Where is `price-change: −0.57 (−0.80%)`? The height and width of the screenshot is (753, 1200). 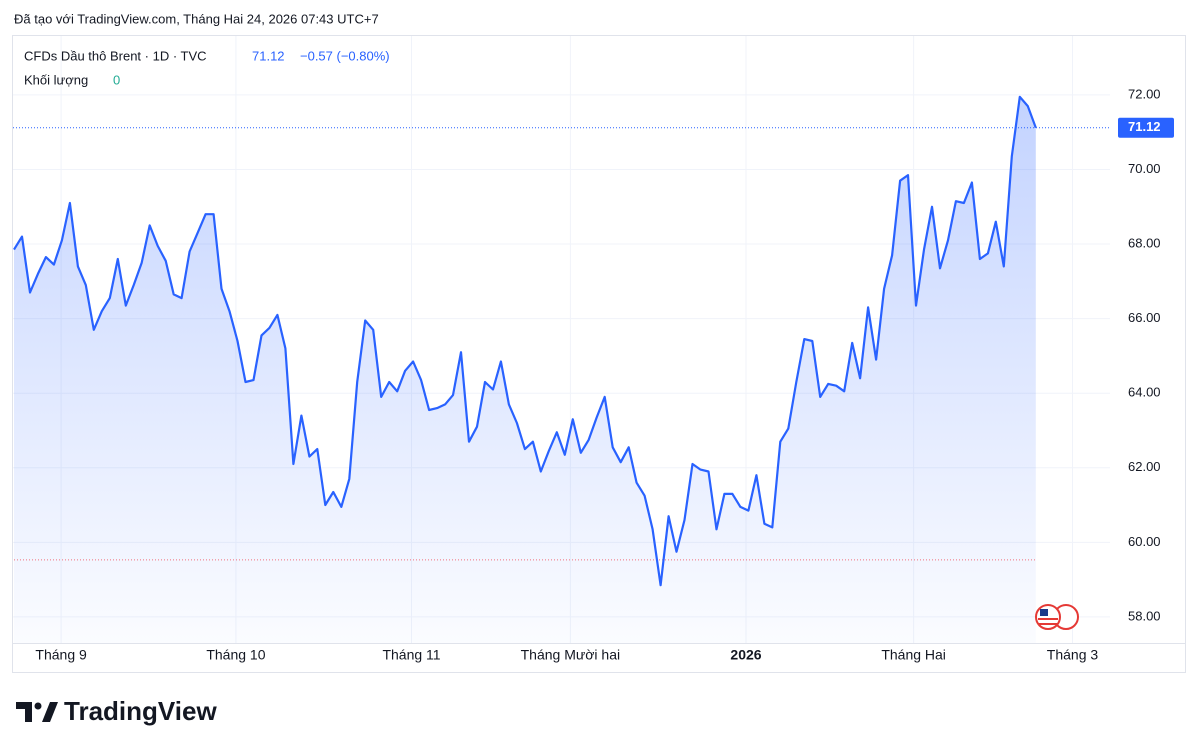 price-change: −0.57 (−0.80%) is located at coordinates (345, 55).